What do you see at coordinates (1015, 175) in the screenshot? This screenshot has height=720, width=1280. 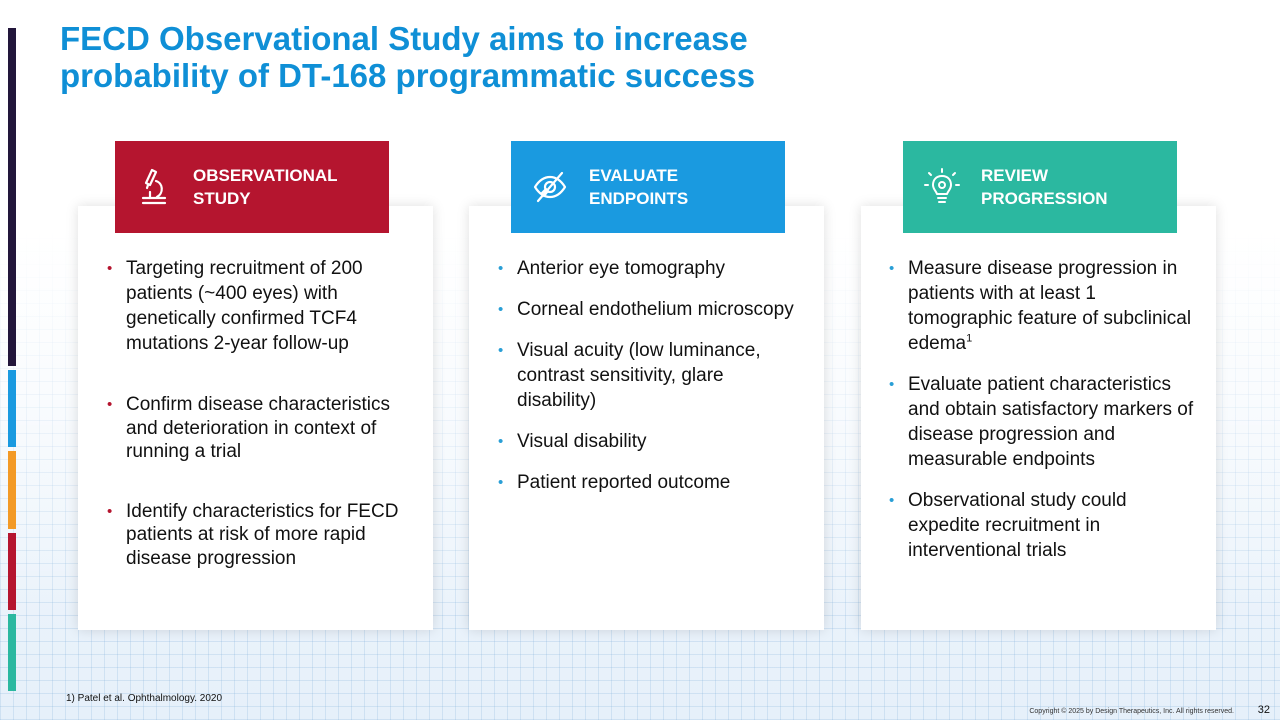 I see `card-heading-line: REVIEW` at bounding box center [1015, 175].